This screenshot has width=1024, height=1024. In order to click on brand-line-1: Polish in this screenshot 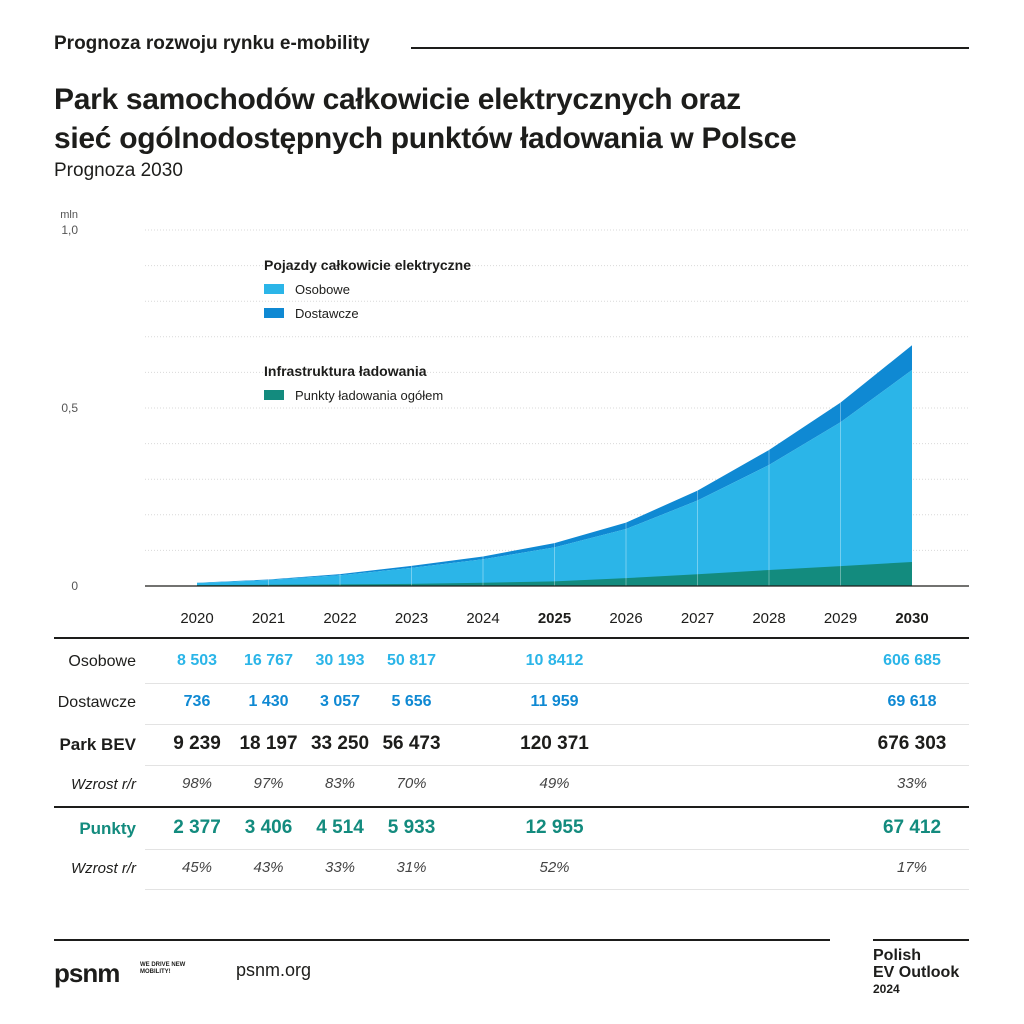, I will do `click(897, 955)`.